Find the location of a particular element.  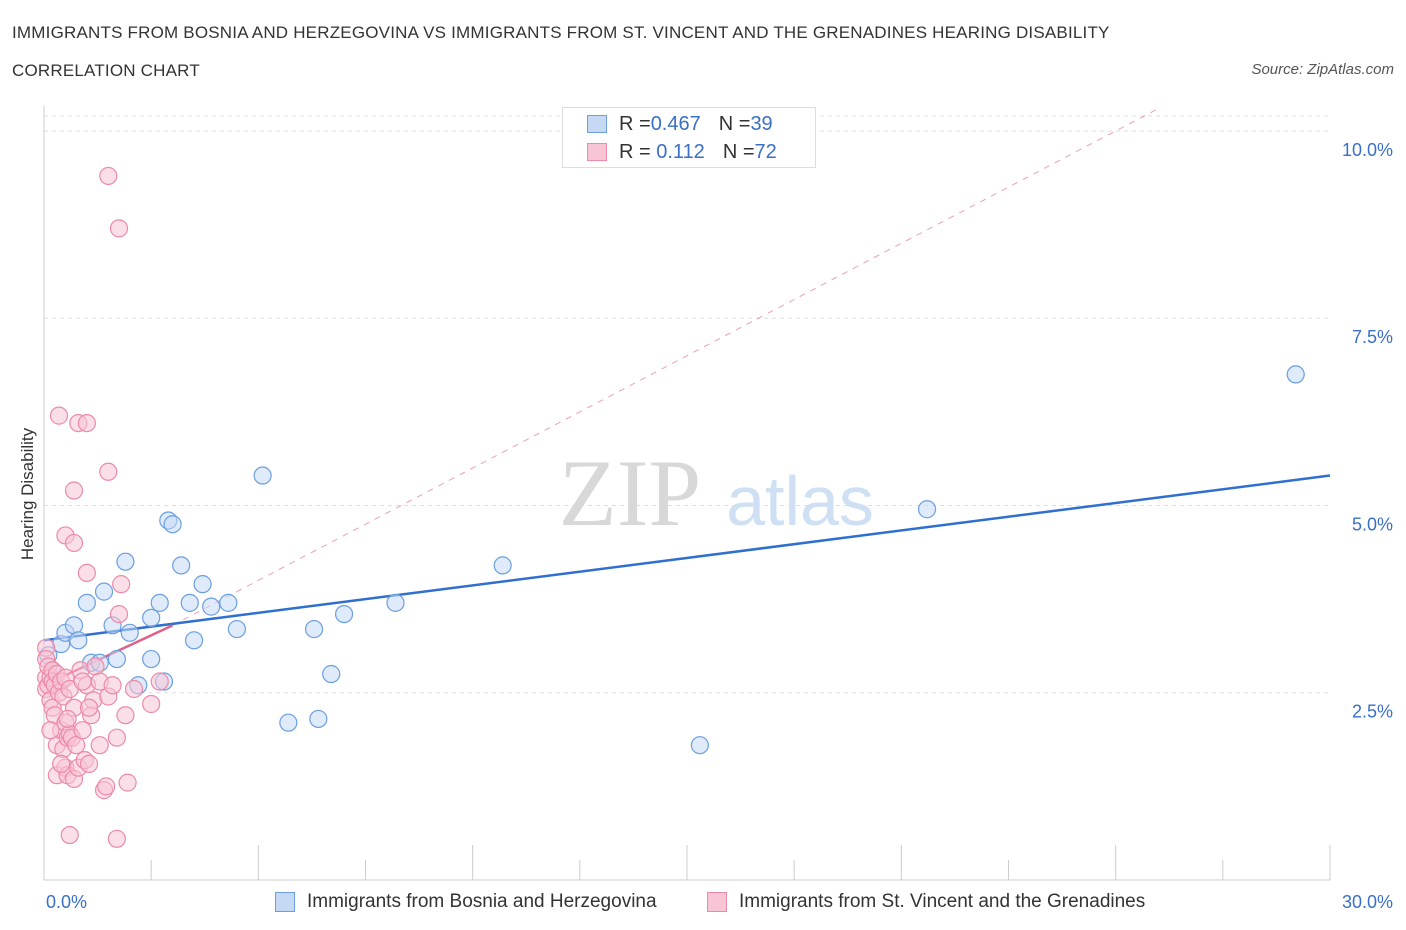

y-tick-label: 2.5% is located at coordinates (1372, 712).